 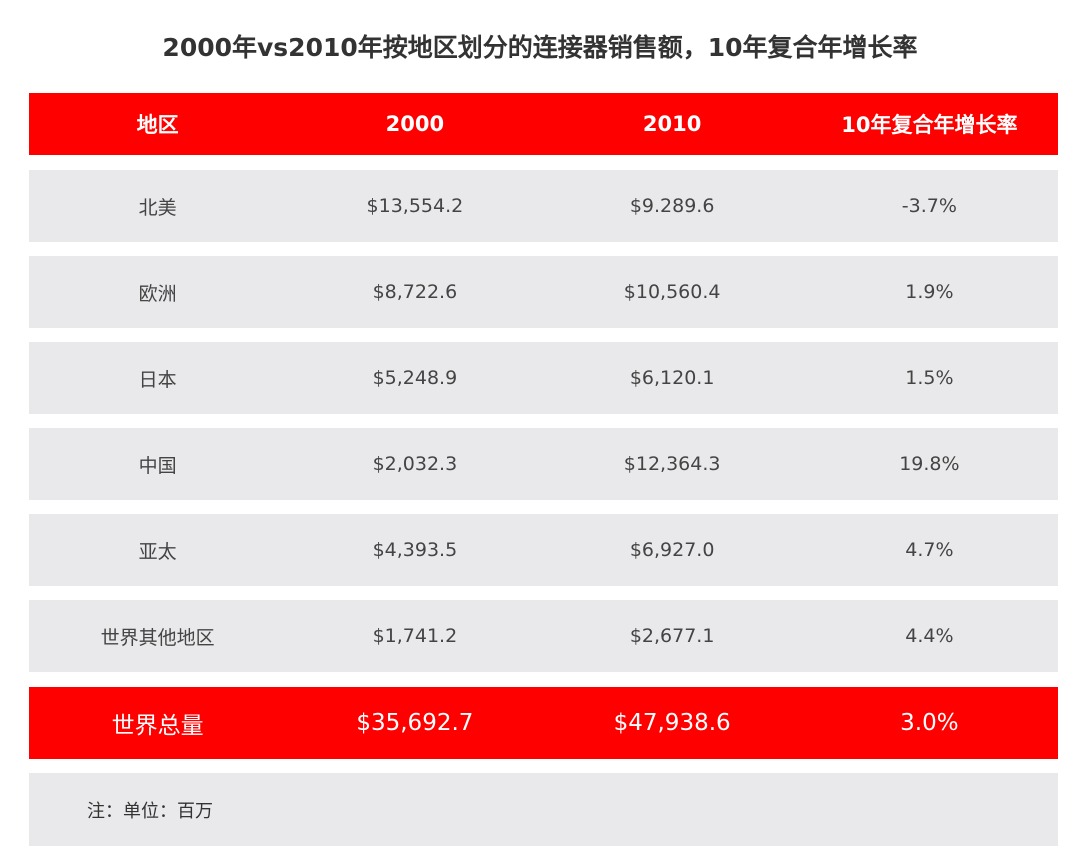 I want to click on cell-cagr: 4.4%, so click(x=929, y=636).